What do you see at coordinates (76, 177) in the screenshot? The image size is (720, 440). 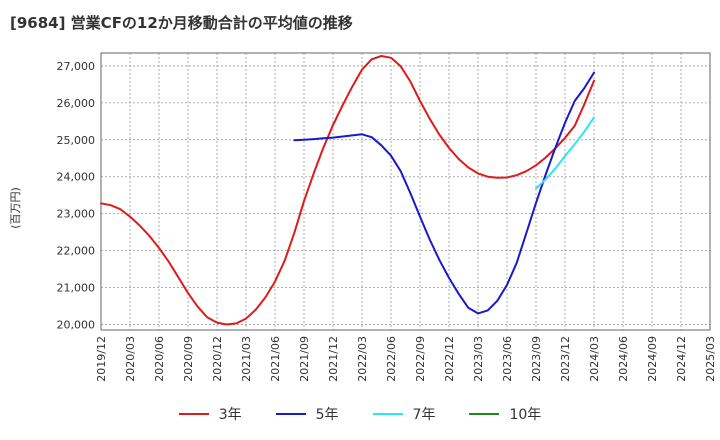 I see `y-tick-label: 24,000` at bounding box center [76, 177].